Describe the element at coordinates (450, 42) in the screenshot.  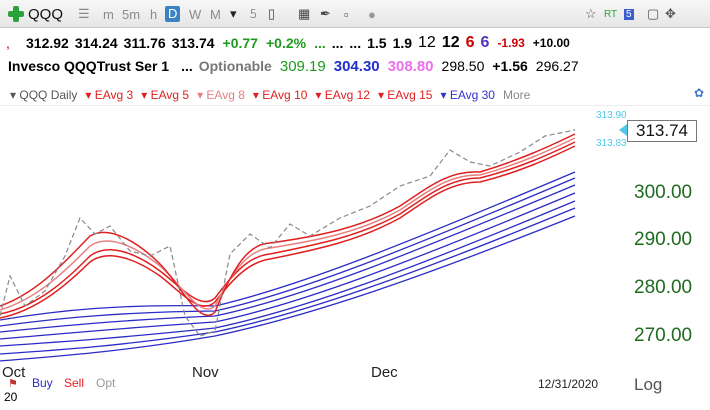
I see `quote-value-4: 12` at that location.